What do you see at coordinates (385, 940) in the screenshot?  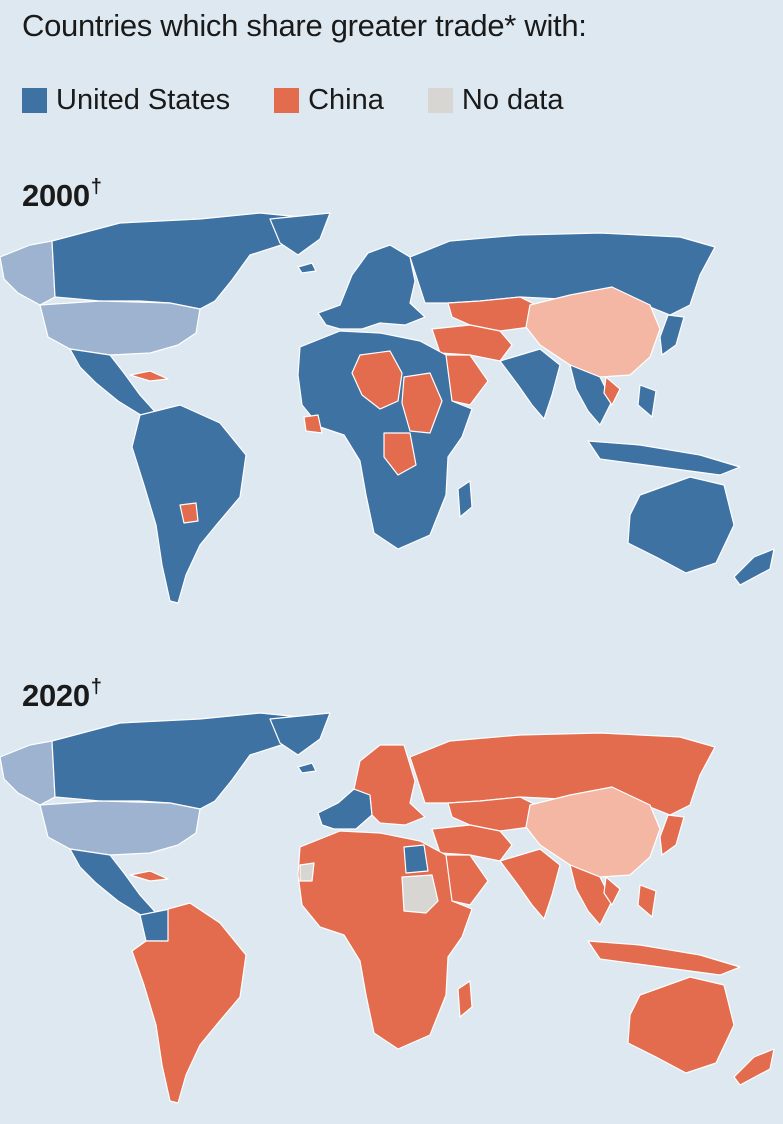 I see `region-africa` at bounding box center [385, 940].